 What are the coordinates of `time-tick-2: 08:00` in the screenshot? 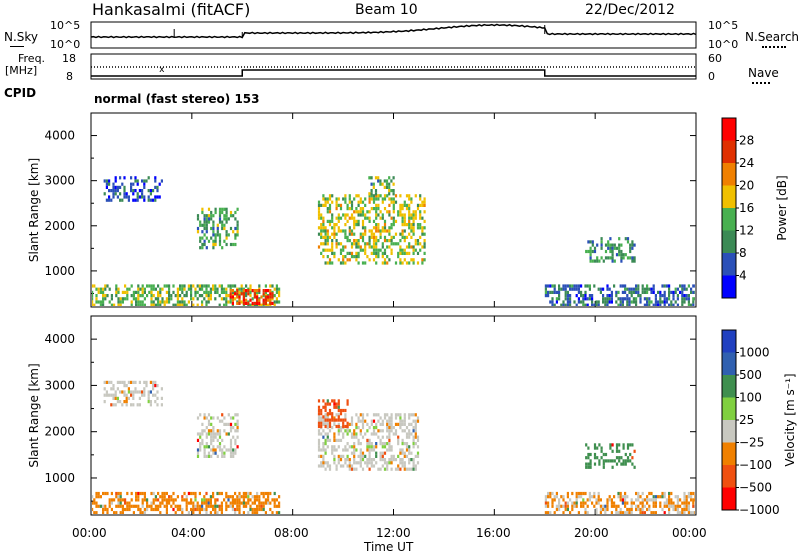 It's located at (291, 533).